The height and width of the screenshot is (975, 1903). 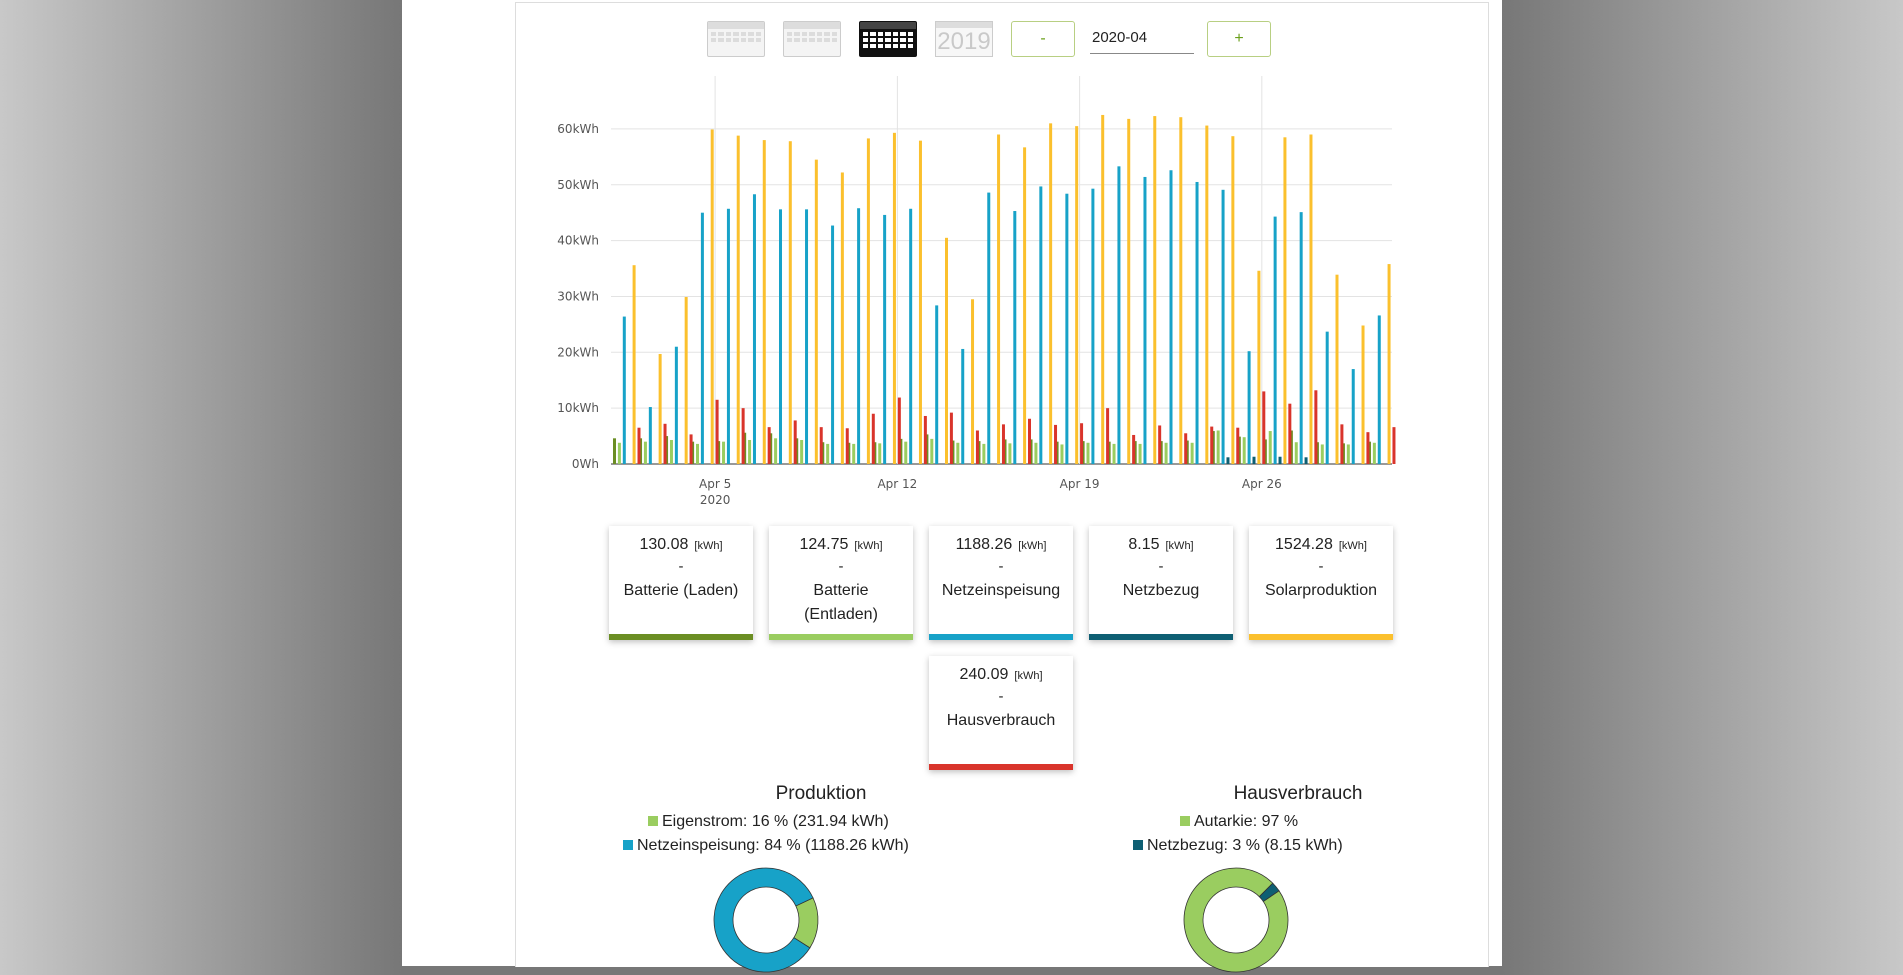 What do you see at coordinates (964, 39) in the screenshot?
I see `year-view-button: 2019` at bounding box center [964, 39].